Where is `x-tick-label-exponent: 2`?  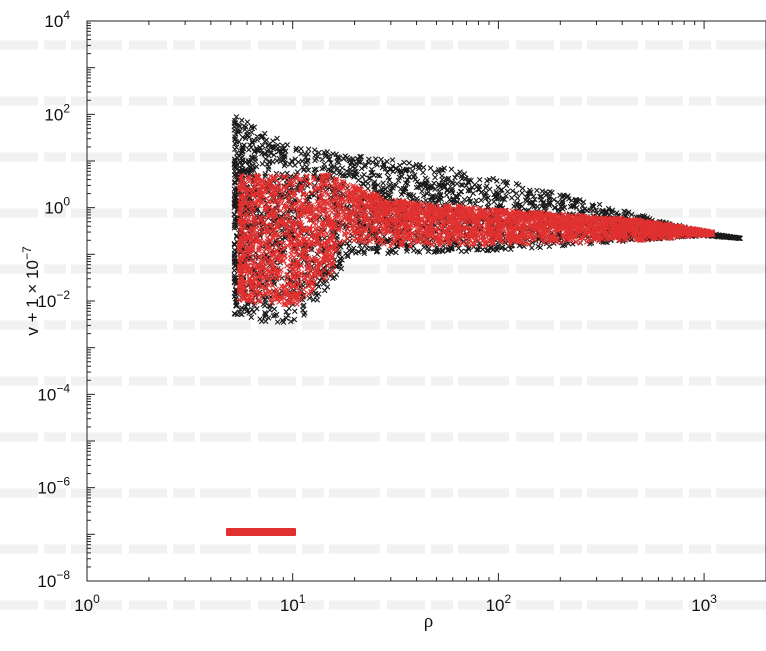
x-tick-label-exponent: 2 is located at coordinates (508, 599).